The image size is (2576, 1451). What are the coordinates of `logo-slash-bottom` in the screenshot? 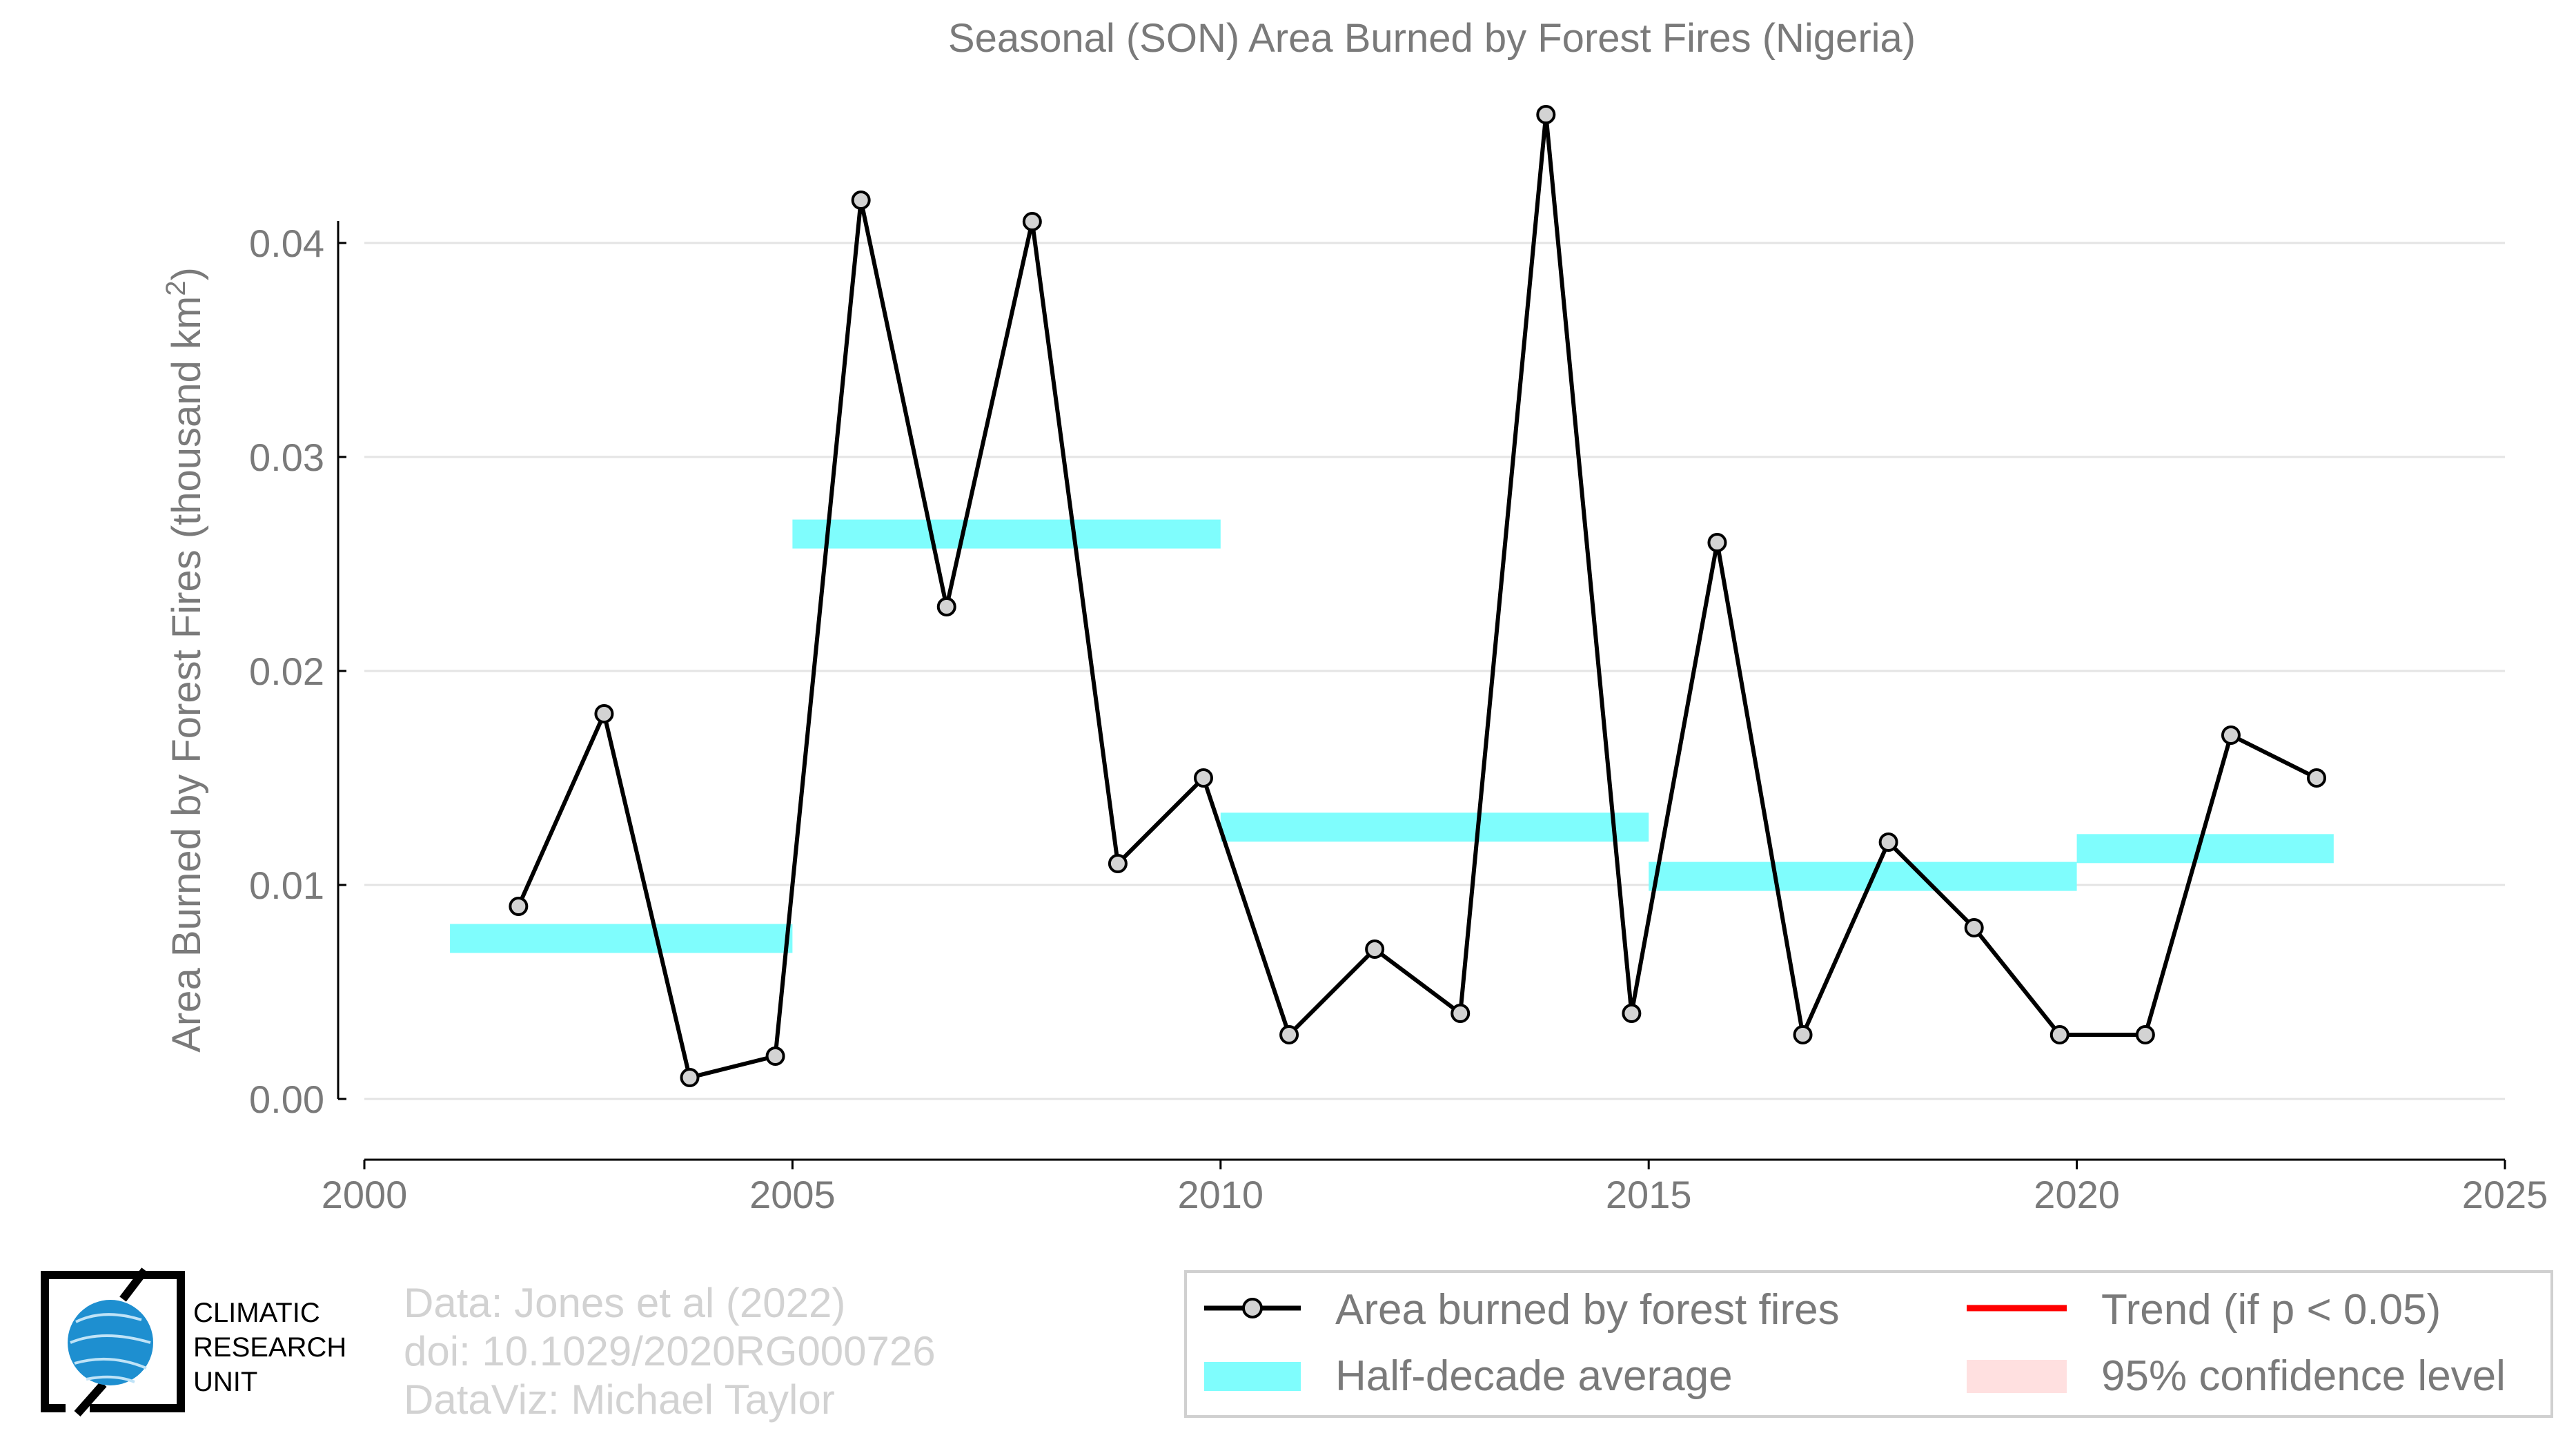 It's located at (90, 1399).